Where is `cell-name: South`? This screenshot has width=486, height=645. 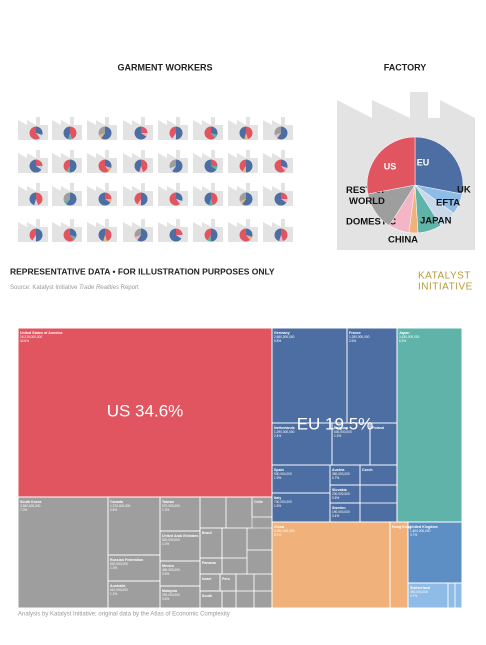 cell-name: South is located at coordinates (207, 596).